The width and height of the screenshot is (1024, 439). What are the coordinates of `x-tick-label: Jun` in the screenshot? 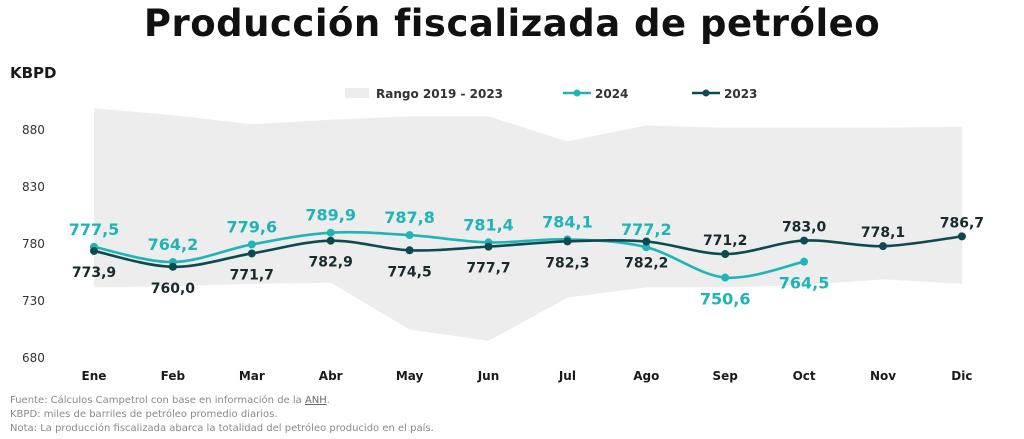 It's located at (488, 376).